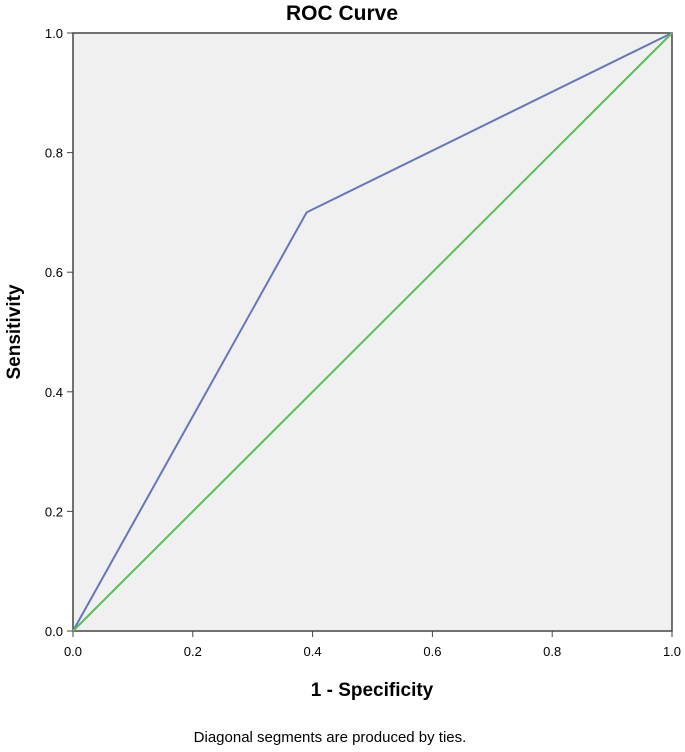 This screenshot has width=685, height=752. Describe the element at coordinates (54, 153) in the screenshot. I see `y-tick-label: 0.8` at that location.